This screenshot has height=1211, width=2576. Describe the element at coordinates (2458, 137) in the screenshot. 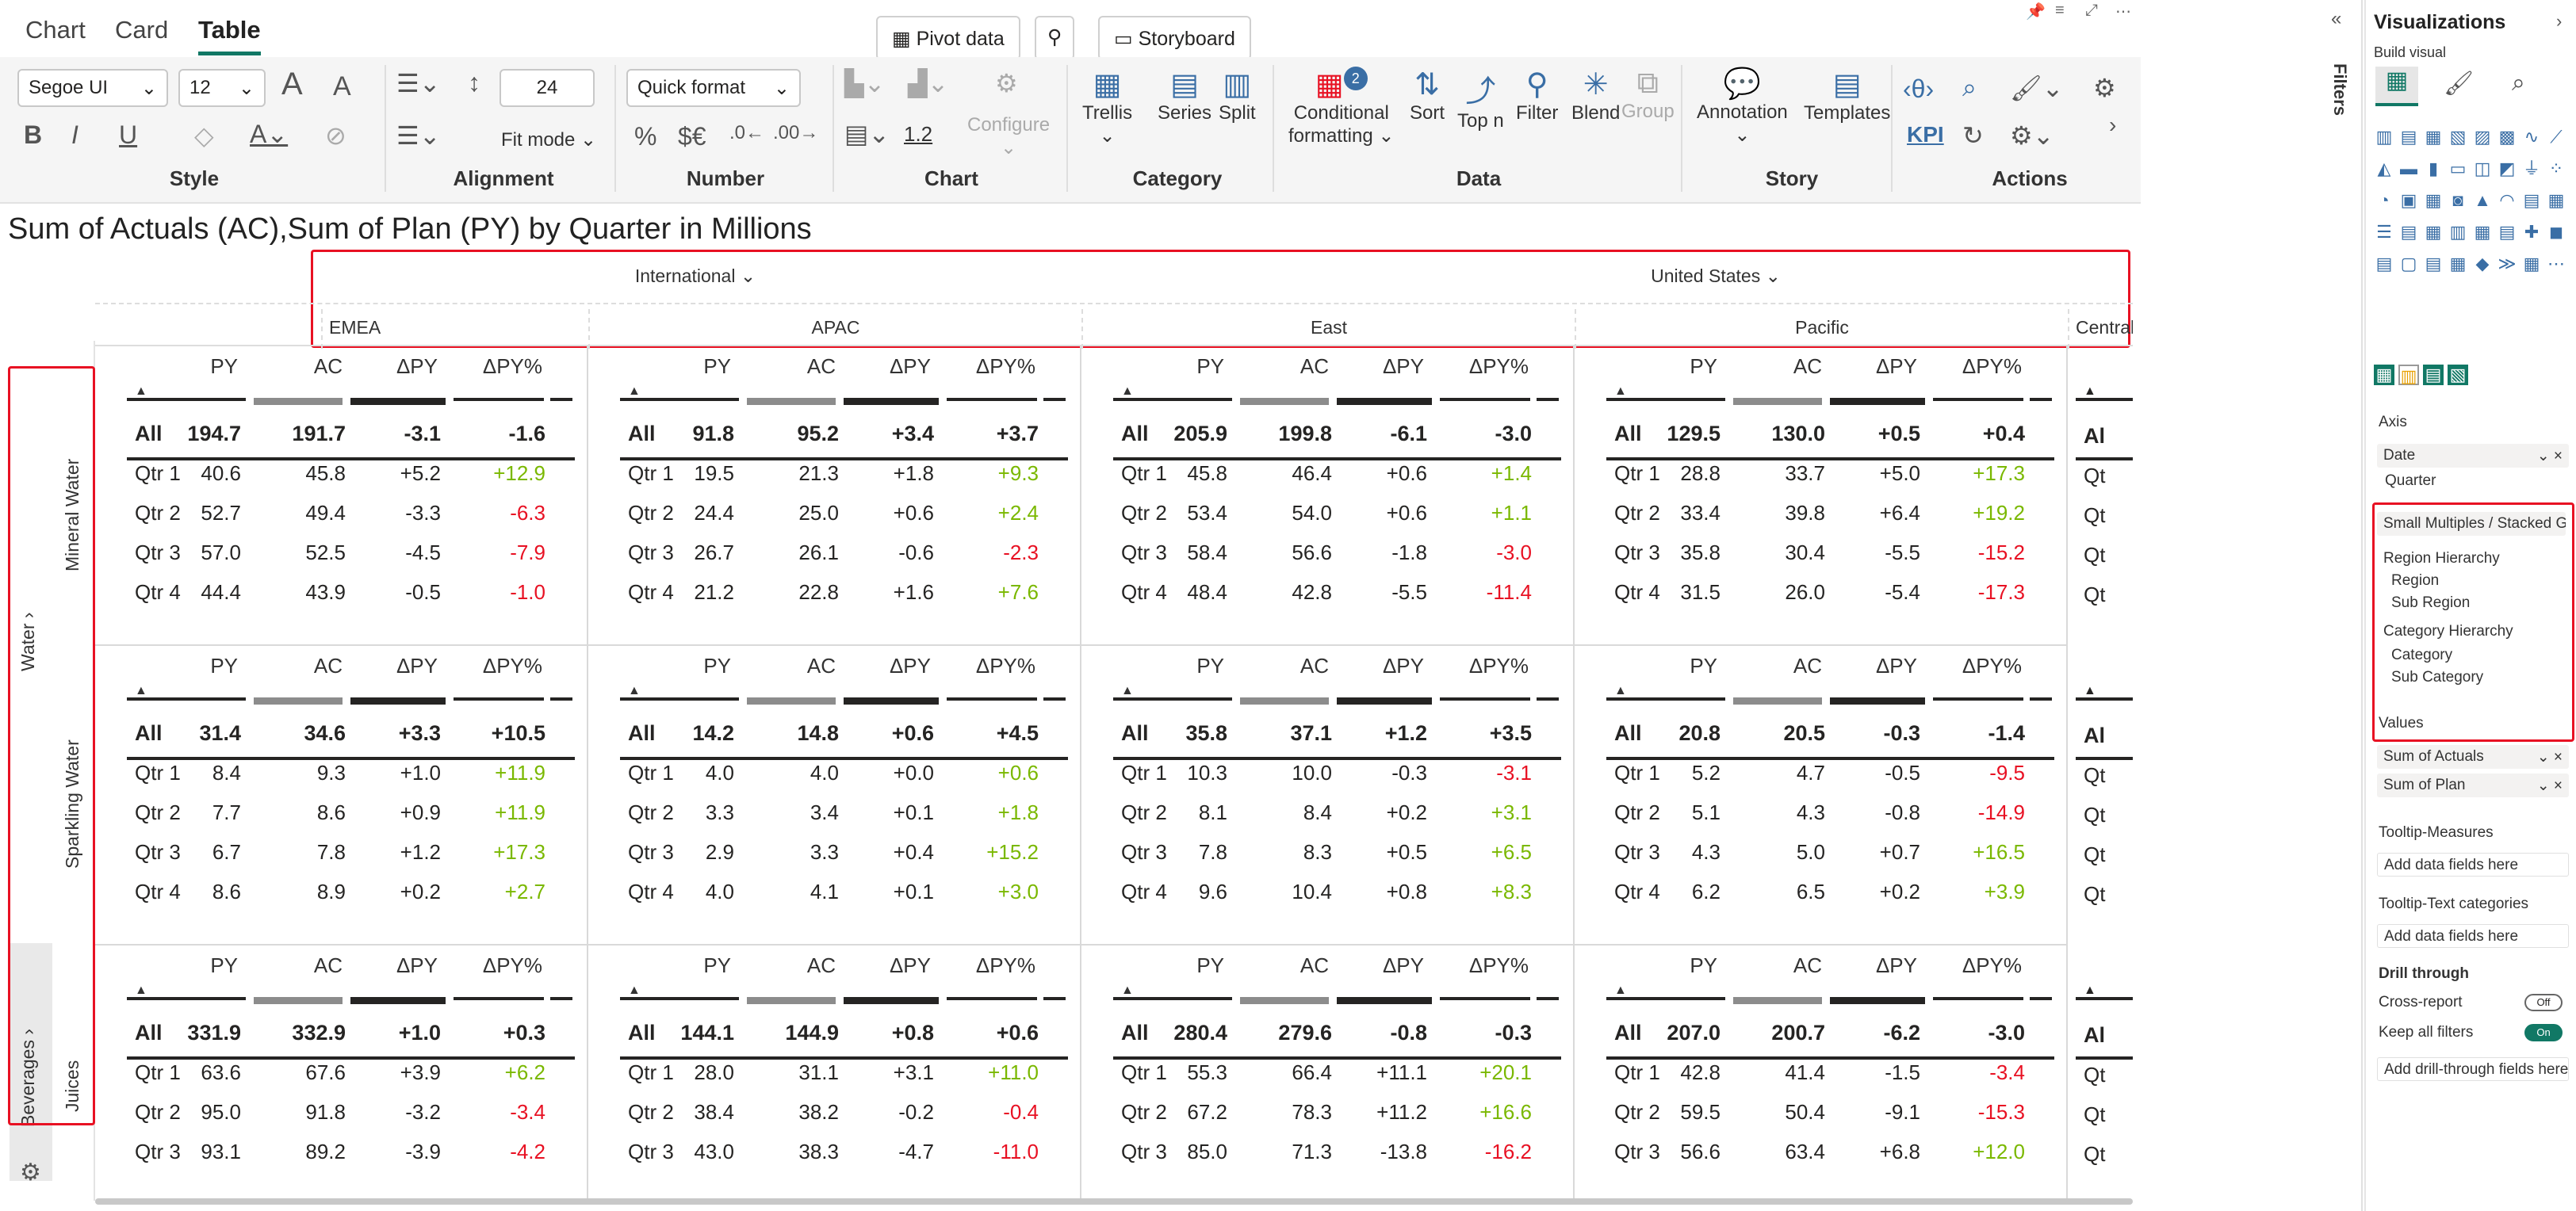

I see `visual-type-icon: ▧` at that location.